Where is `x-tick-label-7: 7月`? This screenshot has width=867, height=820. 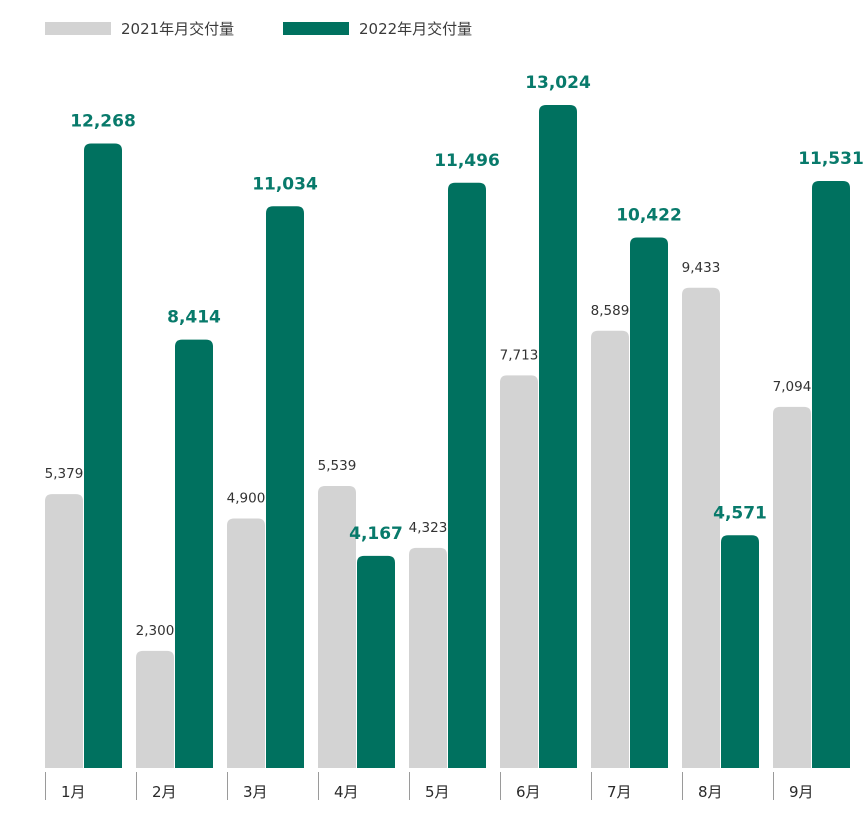
x-tick-label-7: 7月 is located at coordinates (619, 792).